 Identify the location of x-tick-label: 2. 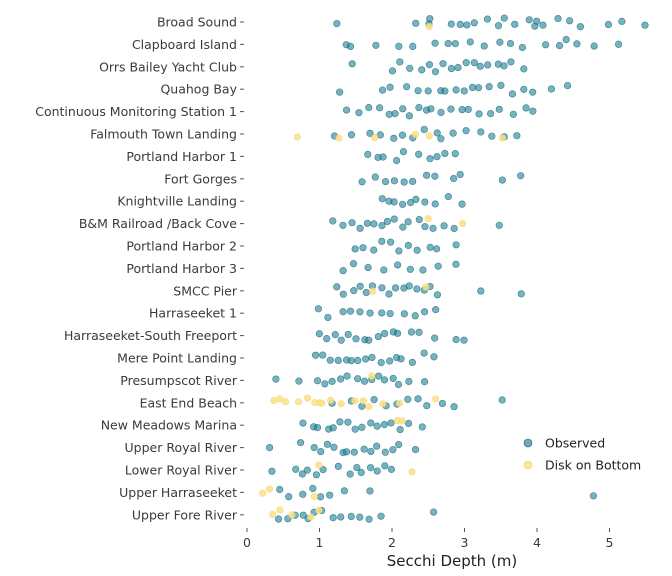
(392, 542).